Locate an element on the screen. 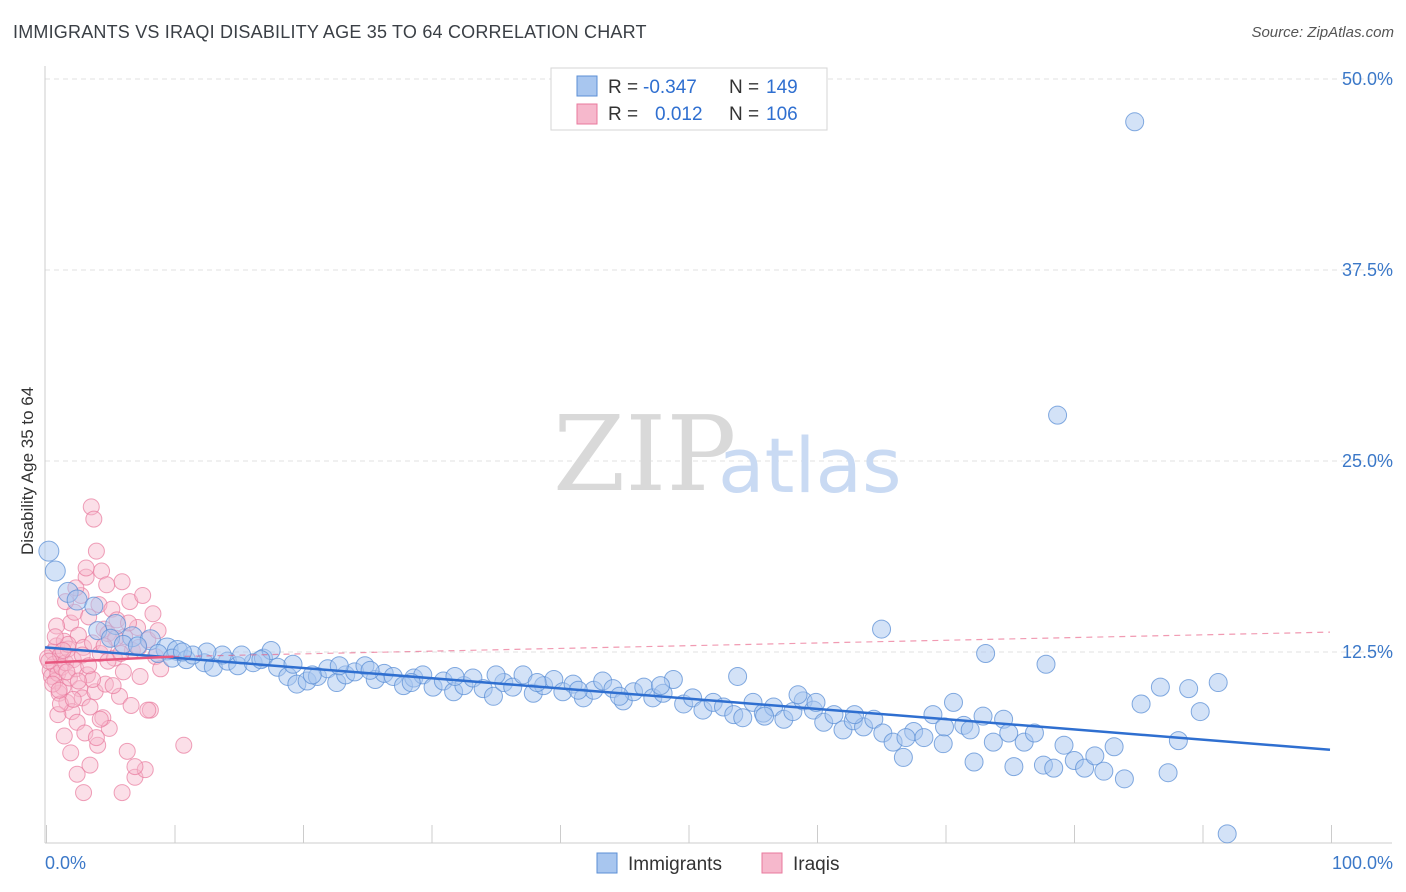 This screenshot has height=892, width=1406. immigrants-trend-line is located at coordinates (687, 699).